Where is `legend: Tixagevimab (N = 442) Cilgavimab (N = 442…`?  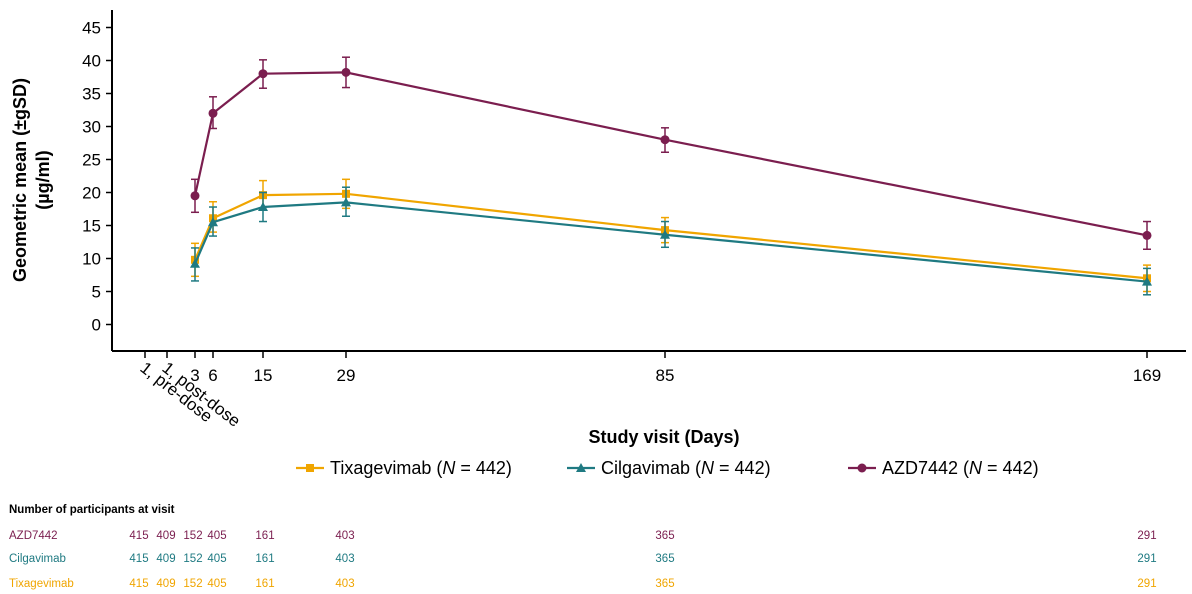 legend: Tixagevimab (N = 442) Cilgavimab (N = 442… is located at coordinates (667, 468).